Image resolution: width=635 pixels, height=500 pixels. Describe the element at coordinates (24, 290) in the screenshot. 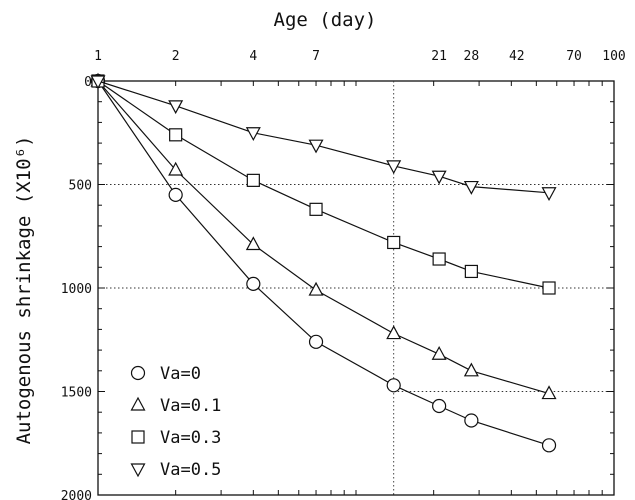

I see `y-axis-title: Autogenous shrinkage (X10⁶)` at that location.